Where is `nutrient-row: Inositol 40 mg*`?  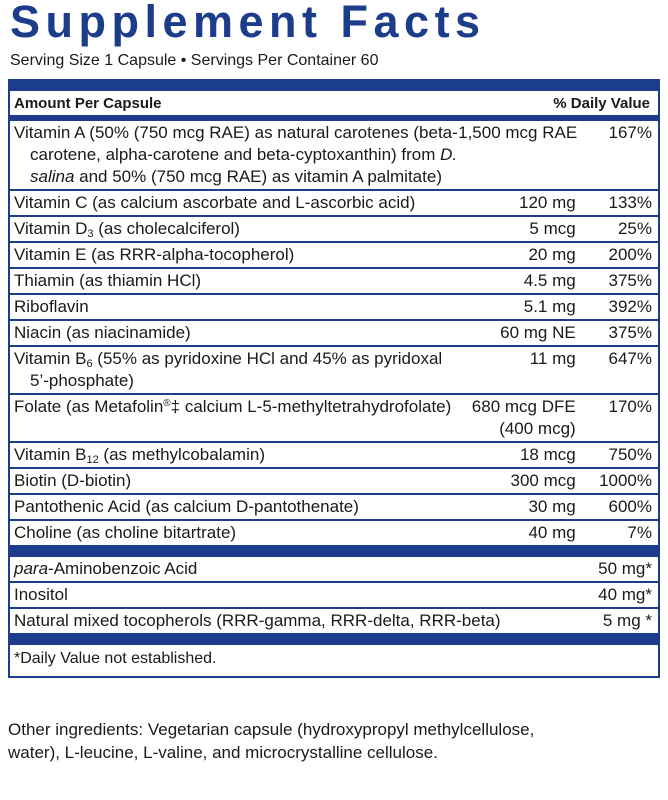 nutrient-row: Inositol 40 mg* is located at coordinates (334, 596).